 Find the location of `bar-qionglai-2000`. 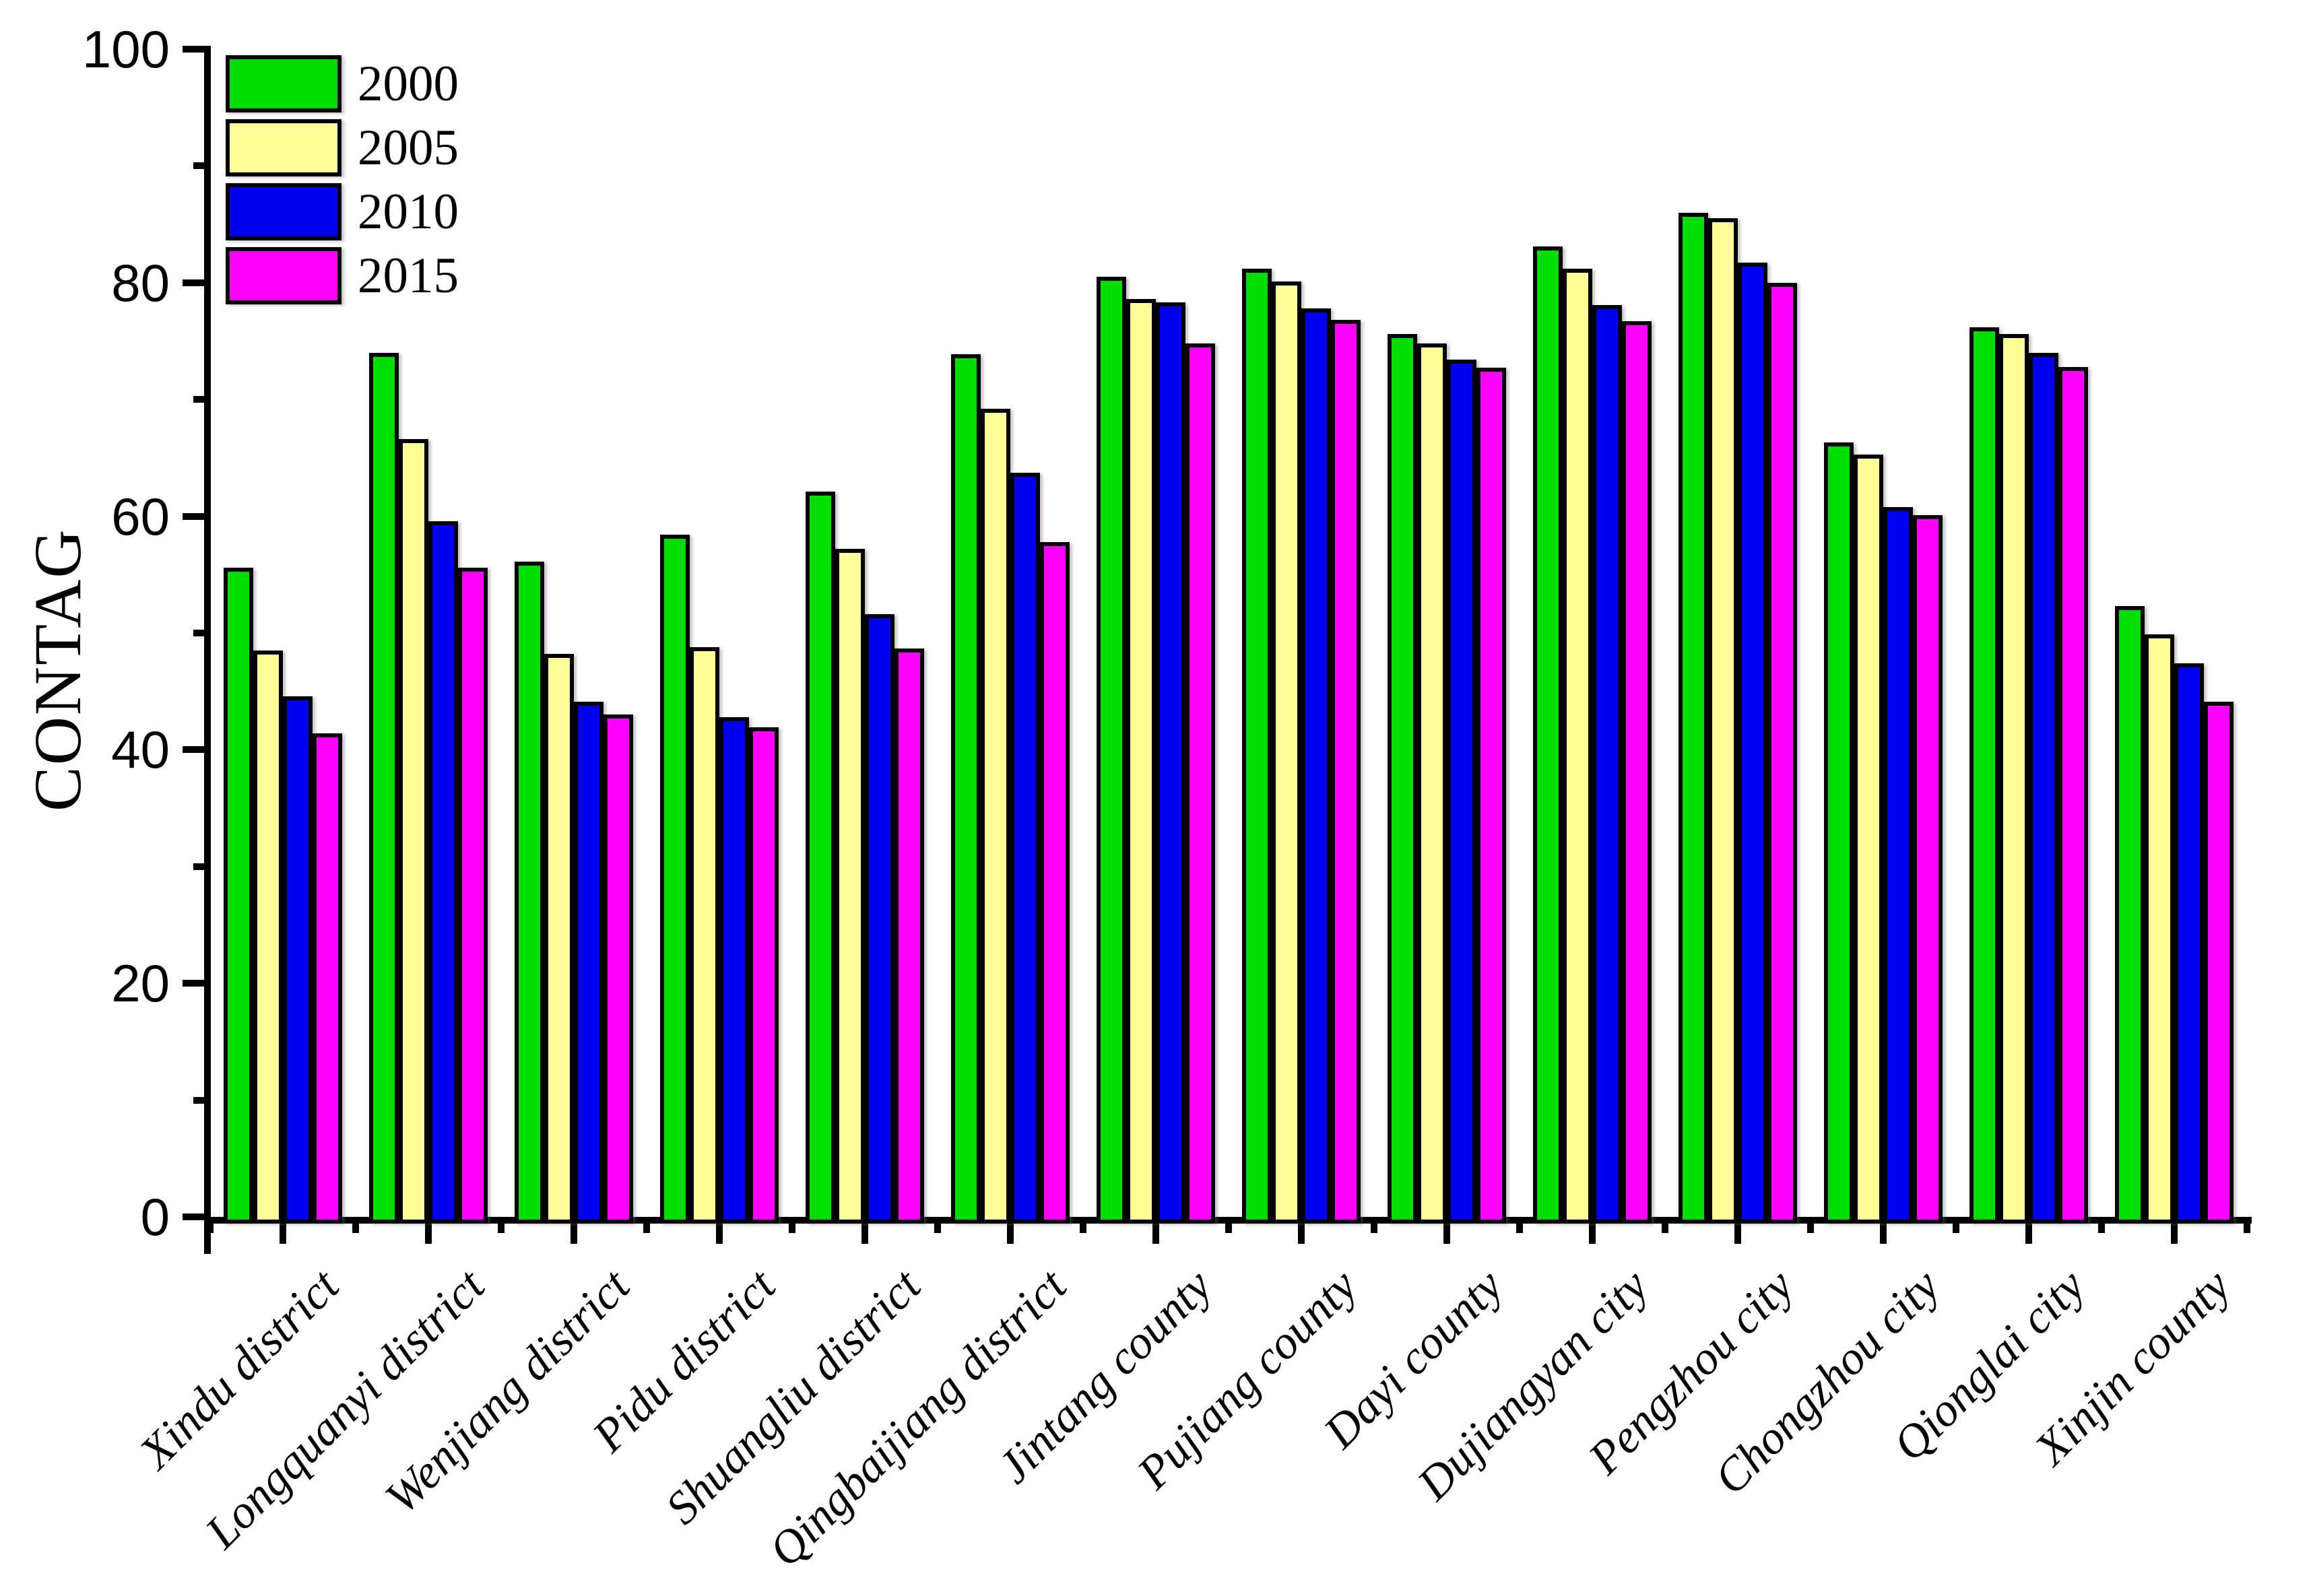

bar-qionglai-2000 is located at coordinates (1984, 775).